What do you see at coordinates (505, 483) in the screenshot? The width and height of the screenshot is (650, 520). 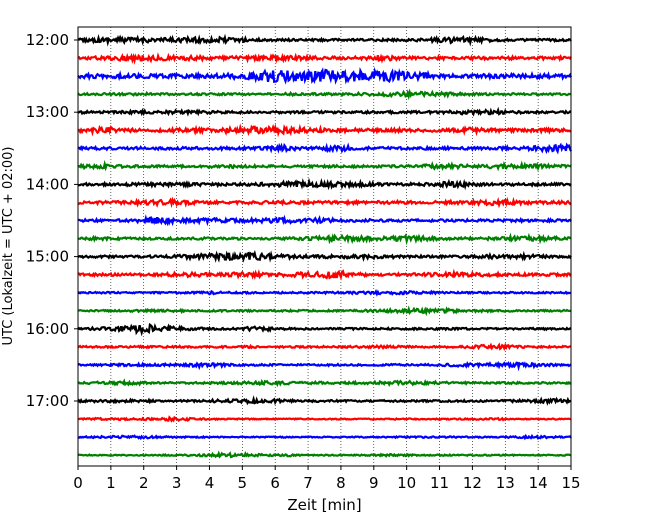 I see `x-tick-label: 13` at bounding box center [505, 483].